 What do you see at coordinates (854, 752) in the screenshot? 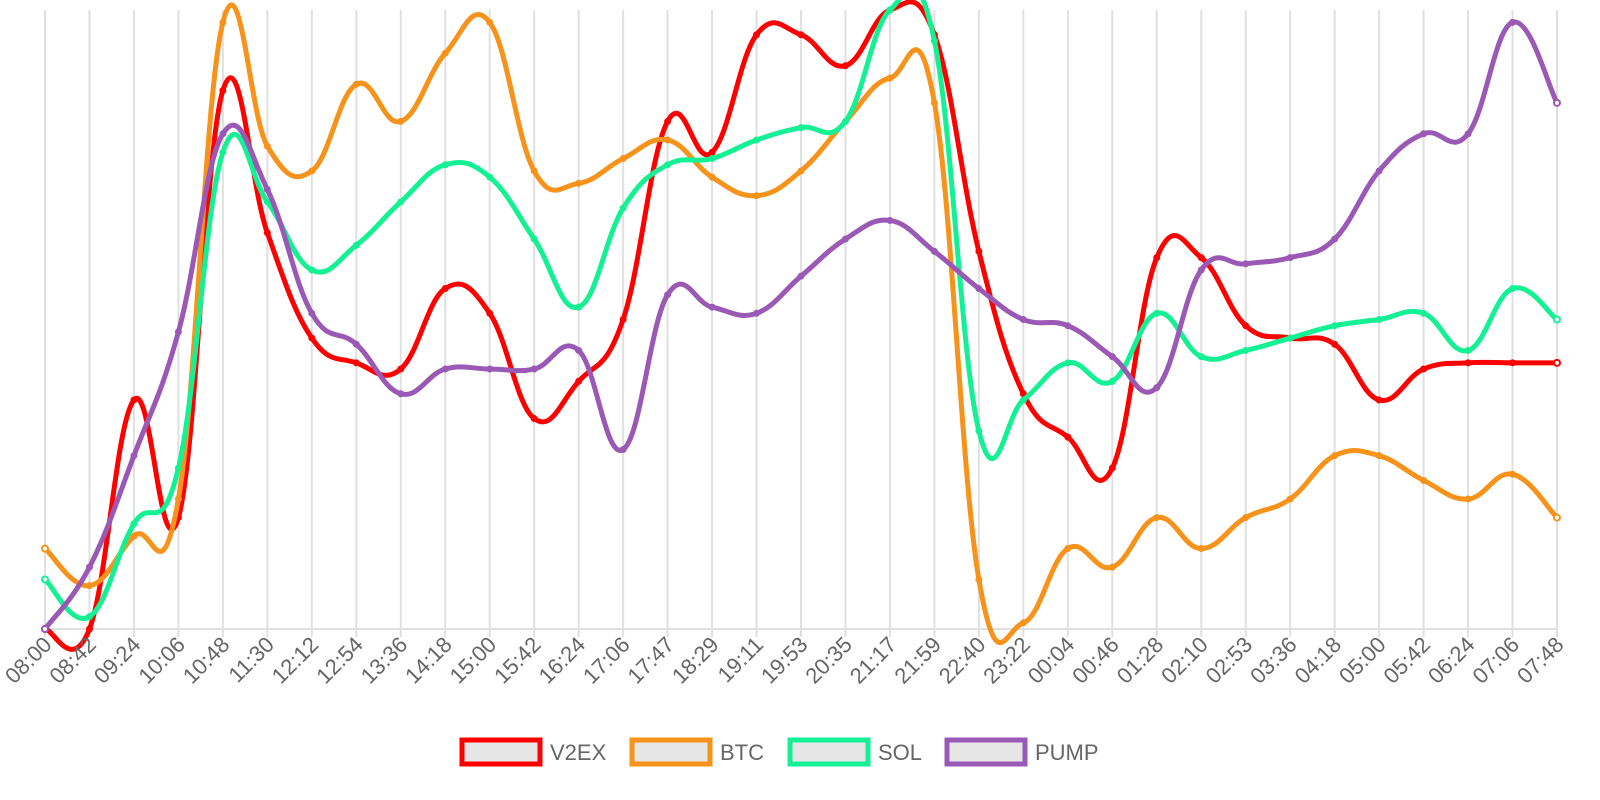
I see `legend-item-sol: SOL` at bounding box center [854, 752].